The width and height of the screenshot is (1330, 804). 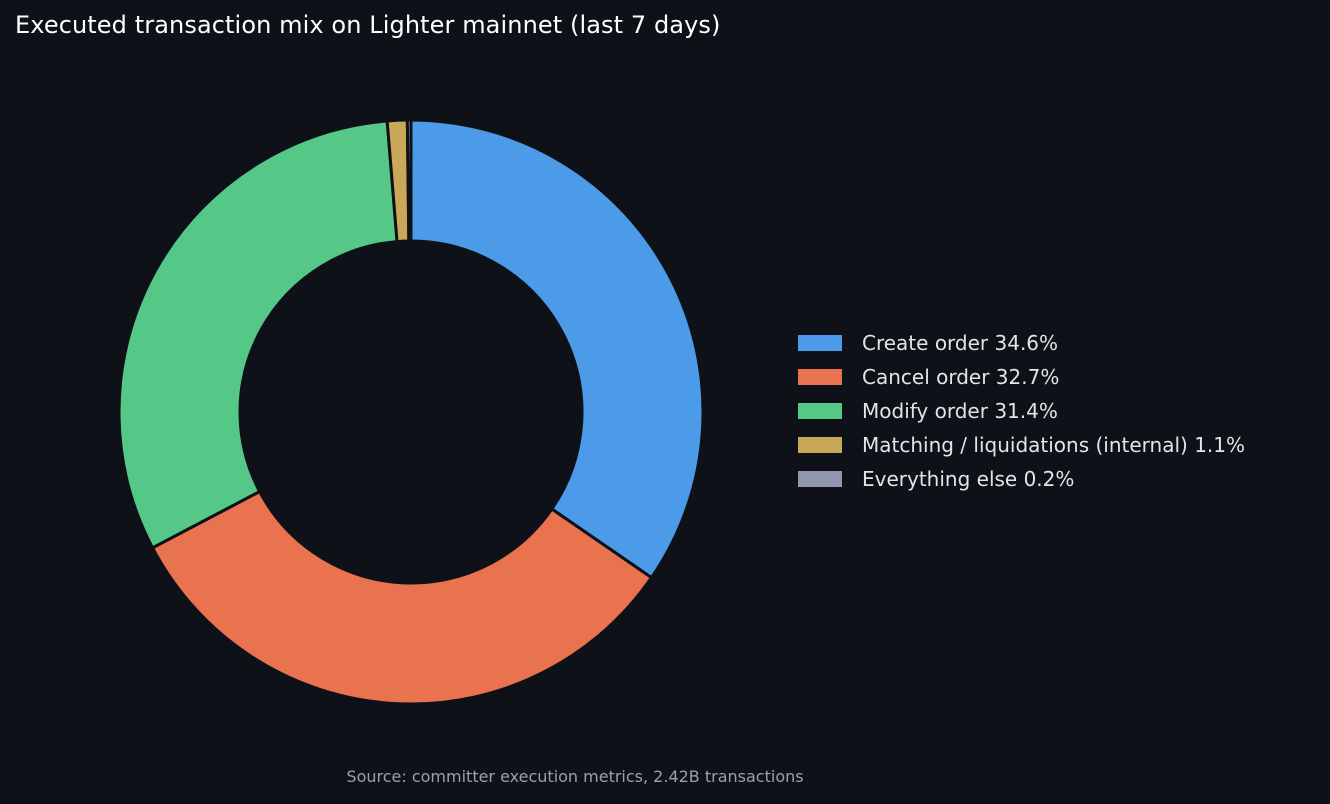 I want to click on legend-item-modify-order: Modify order 31.4%, so click(x=1021, y=411).